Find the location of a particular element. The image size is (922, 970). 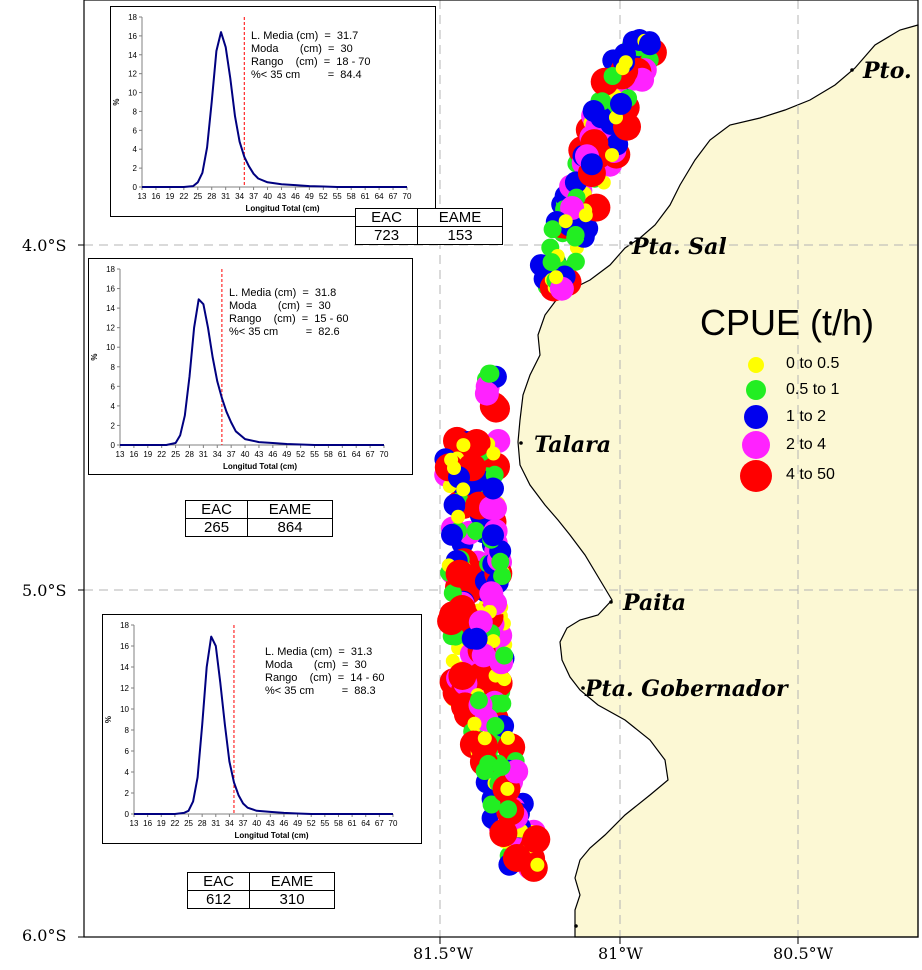

y-tick-label: 0 is located at coordinates (113, 445).